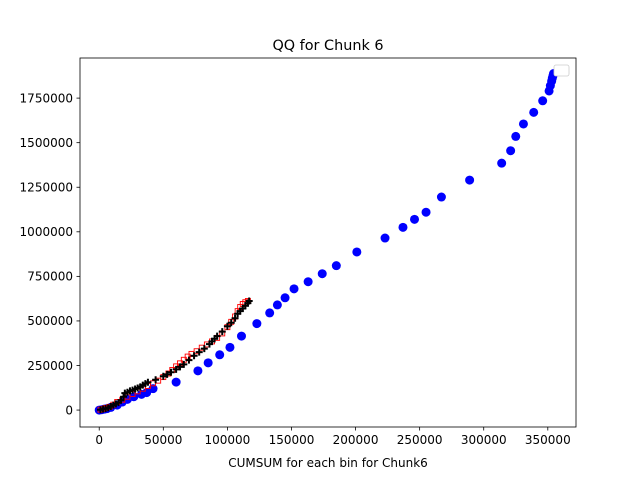 This screenshot has width=640, height=480. I want to click on y-tick-label: 500000, so click(50, 321).